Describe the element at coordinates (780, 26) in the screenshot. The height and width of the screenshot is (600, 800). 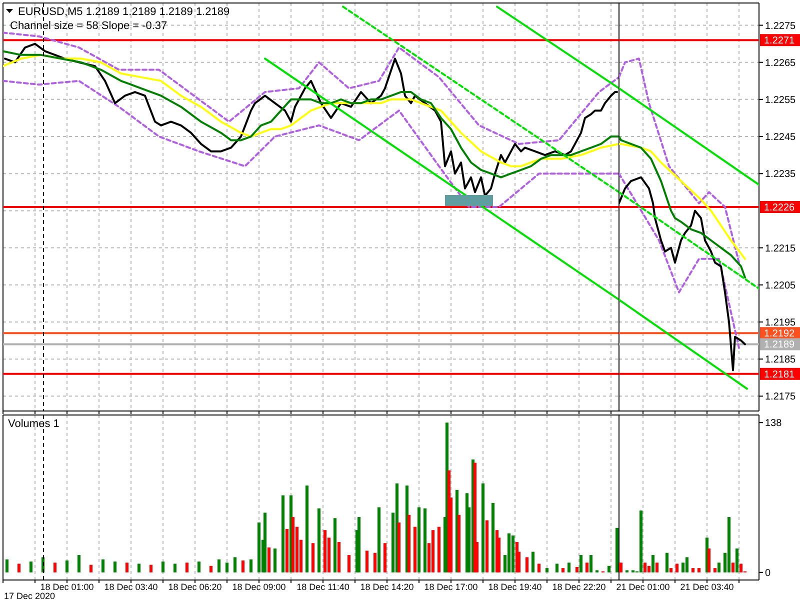
I see `y-tick-label: 1.2275` at that location.